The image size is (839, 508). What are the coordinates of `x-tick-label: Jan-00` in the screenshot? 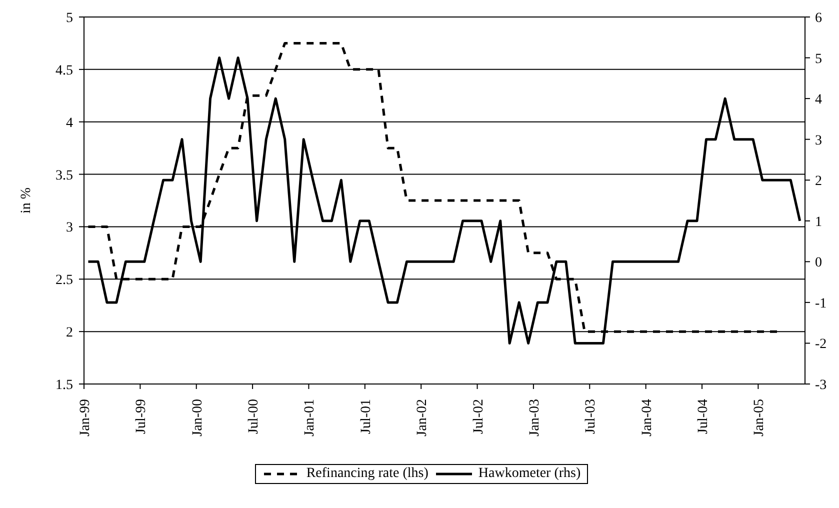 It's located at (198, 417).